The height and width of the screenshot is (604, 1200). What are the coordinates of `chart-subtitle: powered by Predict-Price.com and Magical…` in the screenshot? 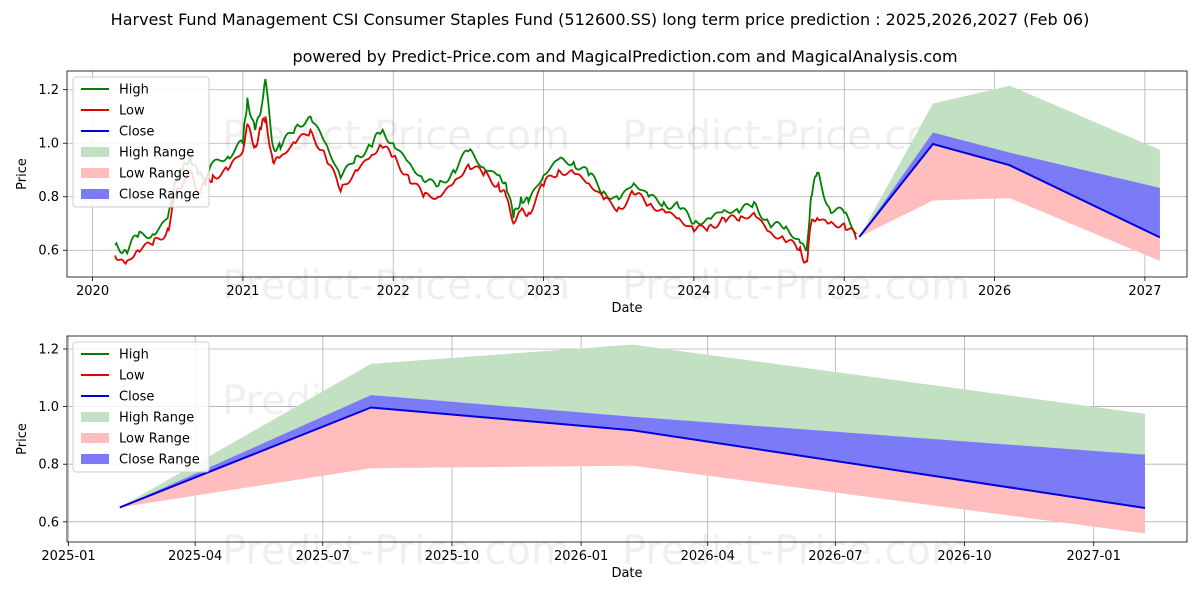 It's located at (624, 56).